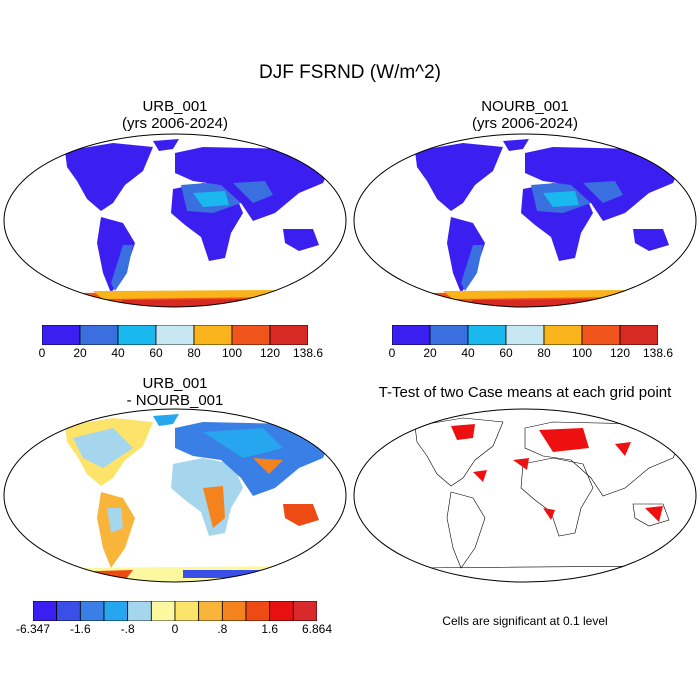 Image resolution: width=700 pixels, height=700 pixels. Describe the element at coordinates (33, 629) in the screenshot. I see `colorbar-diff-label: -6.347` at that location.